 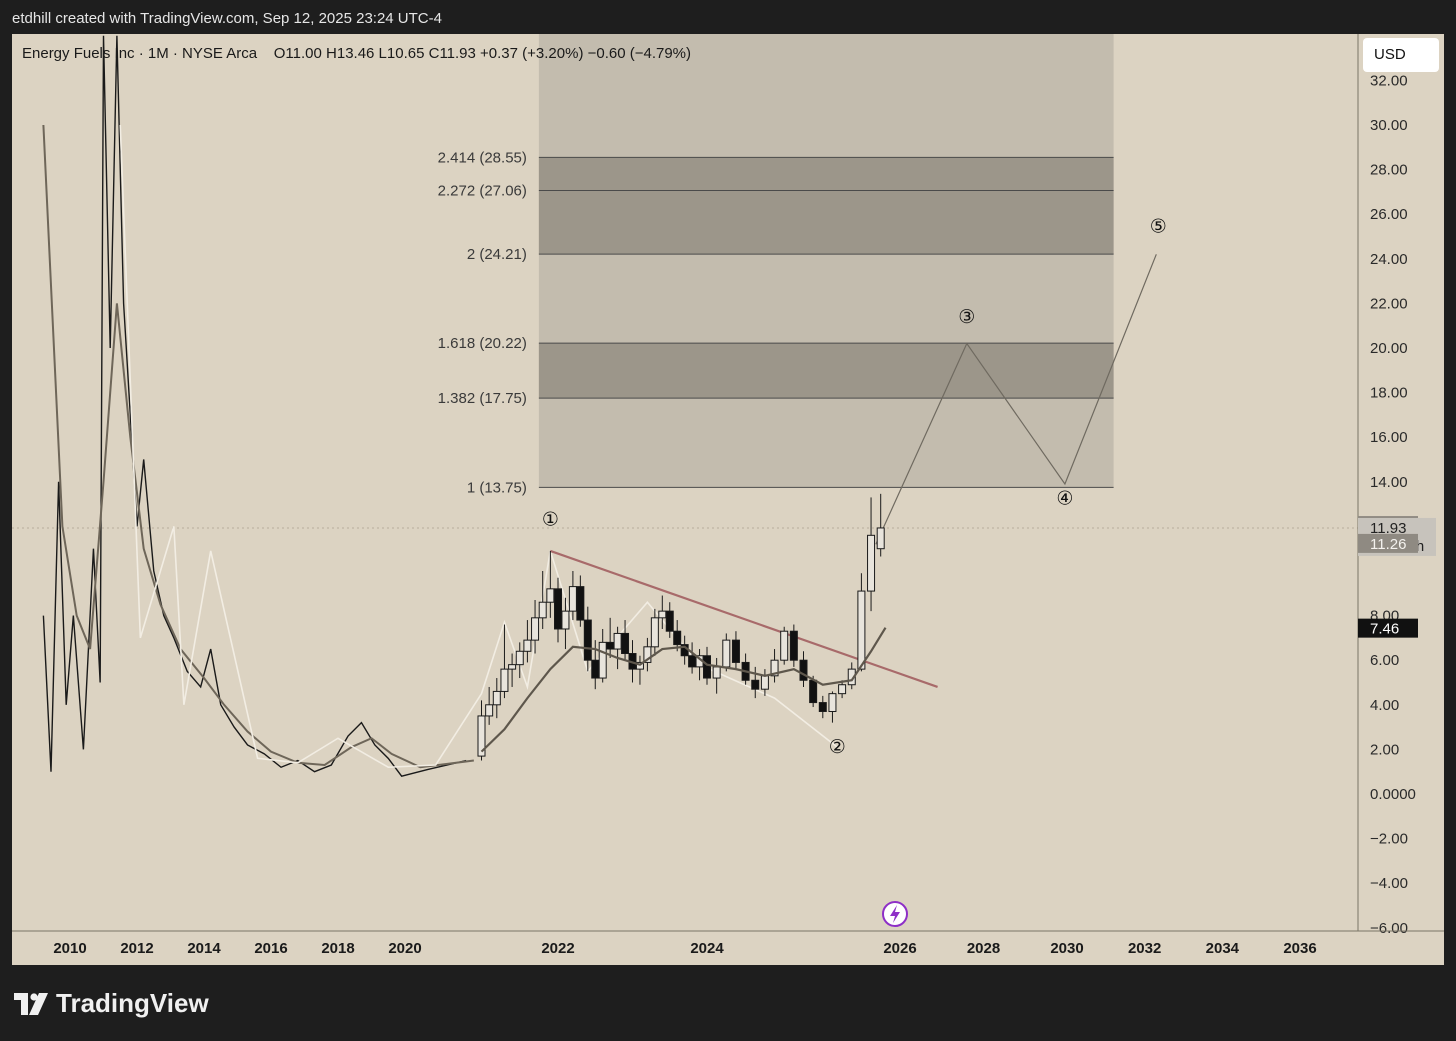 I want to click on wave-label: ③, so click(x=966, y=317).